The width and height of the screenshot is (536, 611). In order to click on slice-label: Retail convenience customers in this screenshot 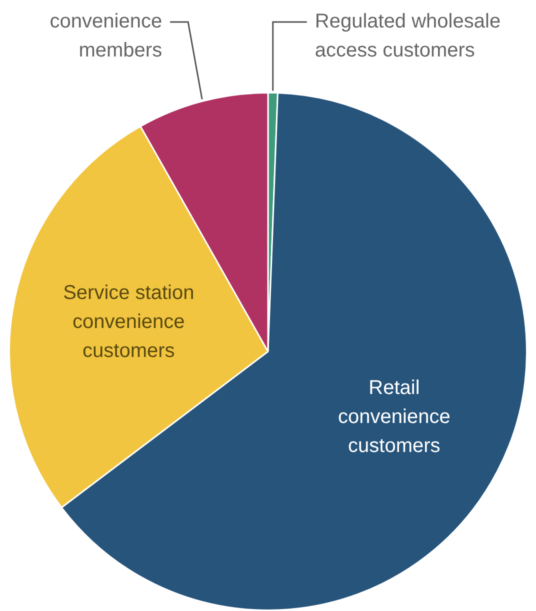, I will do `click(394, 416)`.